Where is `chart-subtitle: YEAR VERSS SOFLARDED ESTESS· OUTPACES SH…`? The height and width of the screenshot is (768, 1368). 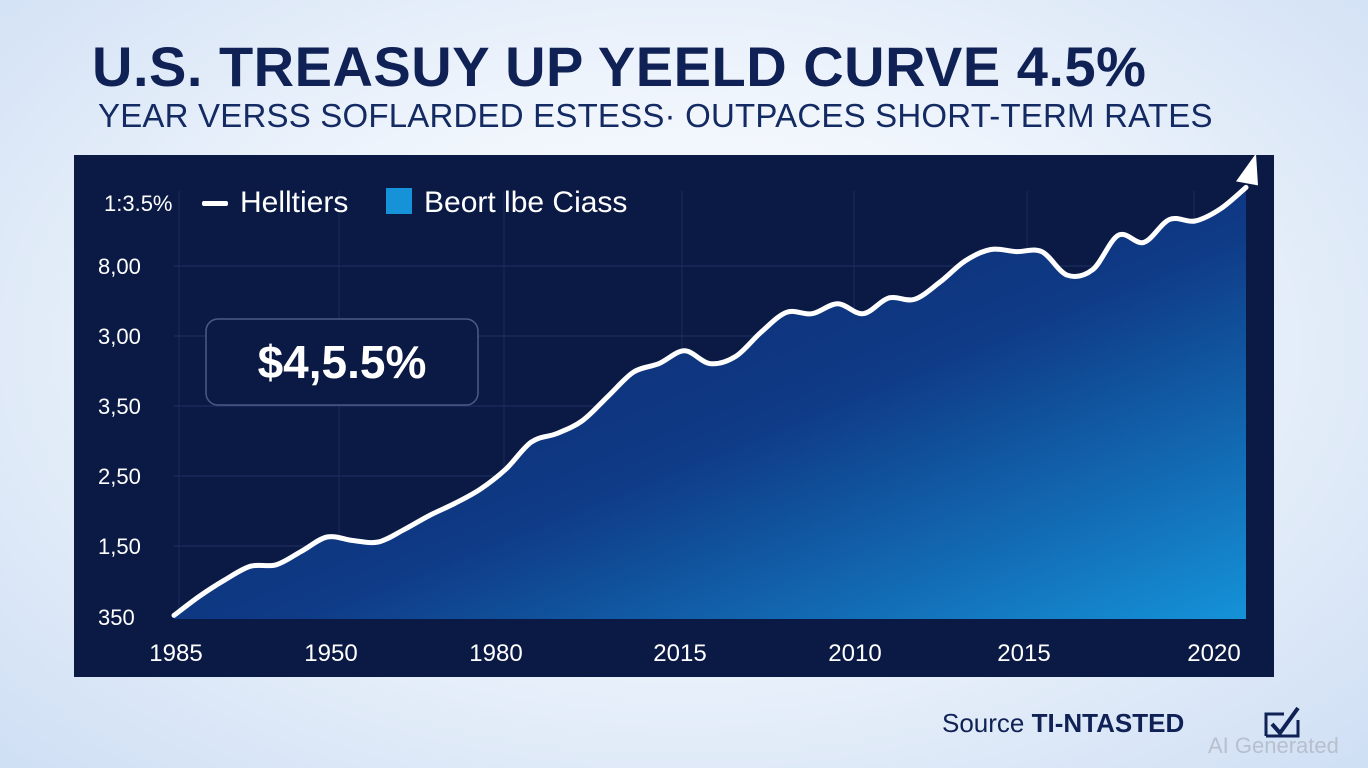
chart-subtitle: YEAR VERSS SOFLARDED ESTESS· OUTPACES SH… is located at coordinates (655, 115).